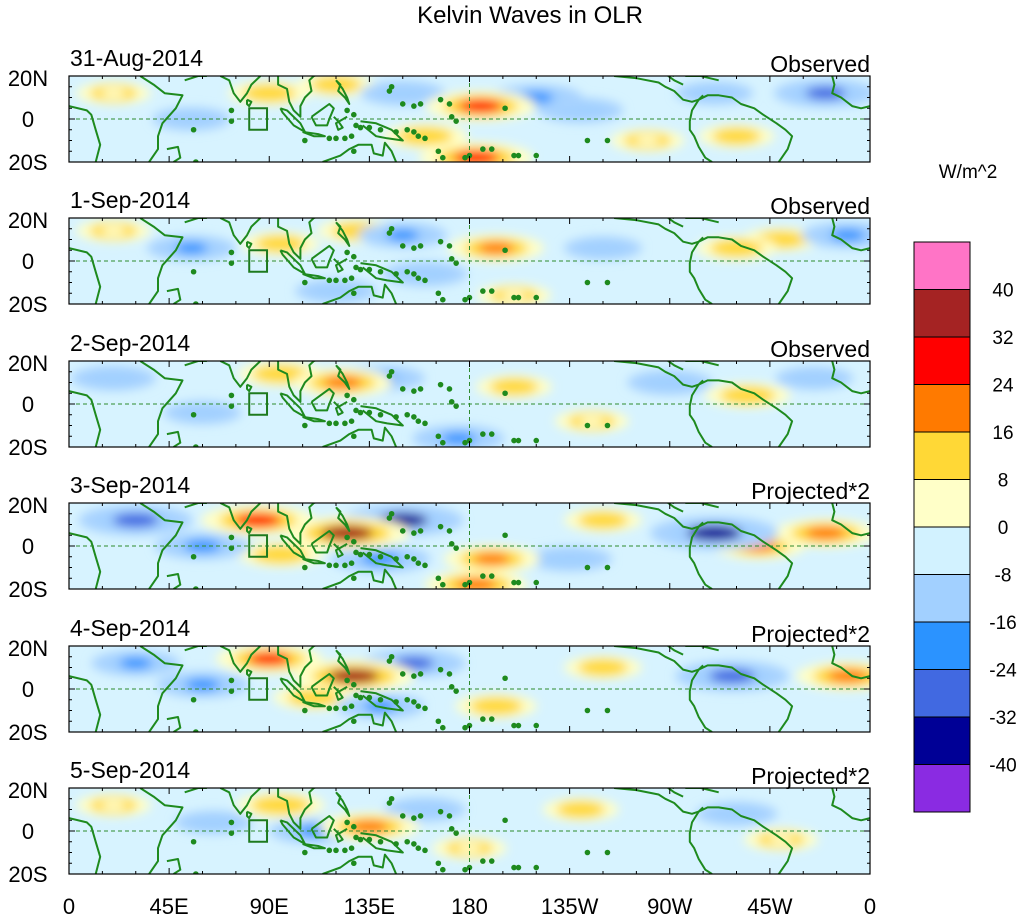 This screenshot has height=920, width=1021. I want to click on x-tick-label: 45E, so click(169, 906).